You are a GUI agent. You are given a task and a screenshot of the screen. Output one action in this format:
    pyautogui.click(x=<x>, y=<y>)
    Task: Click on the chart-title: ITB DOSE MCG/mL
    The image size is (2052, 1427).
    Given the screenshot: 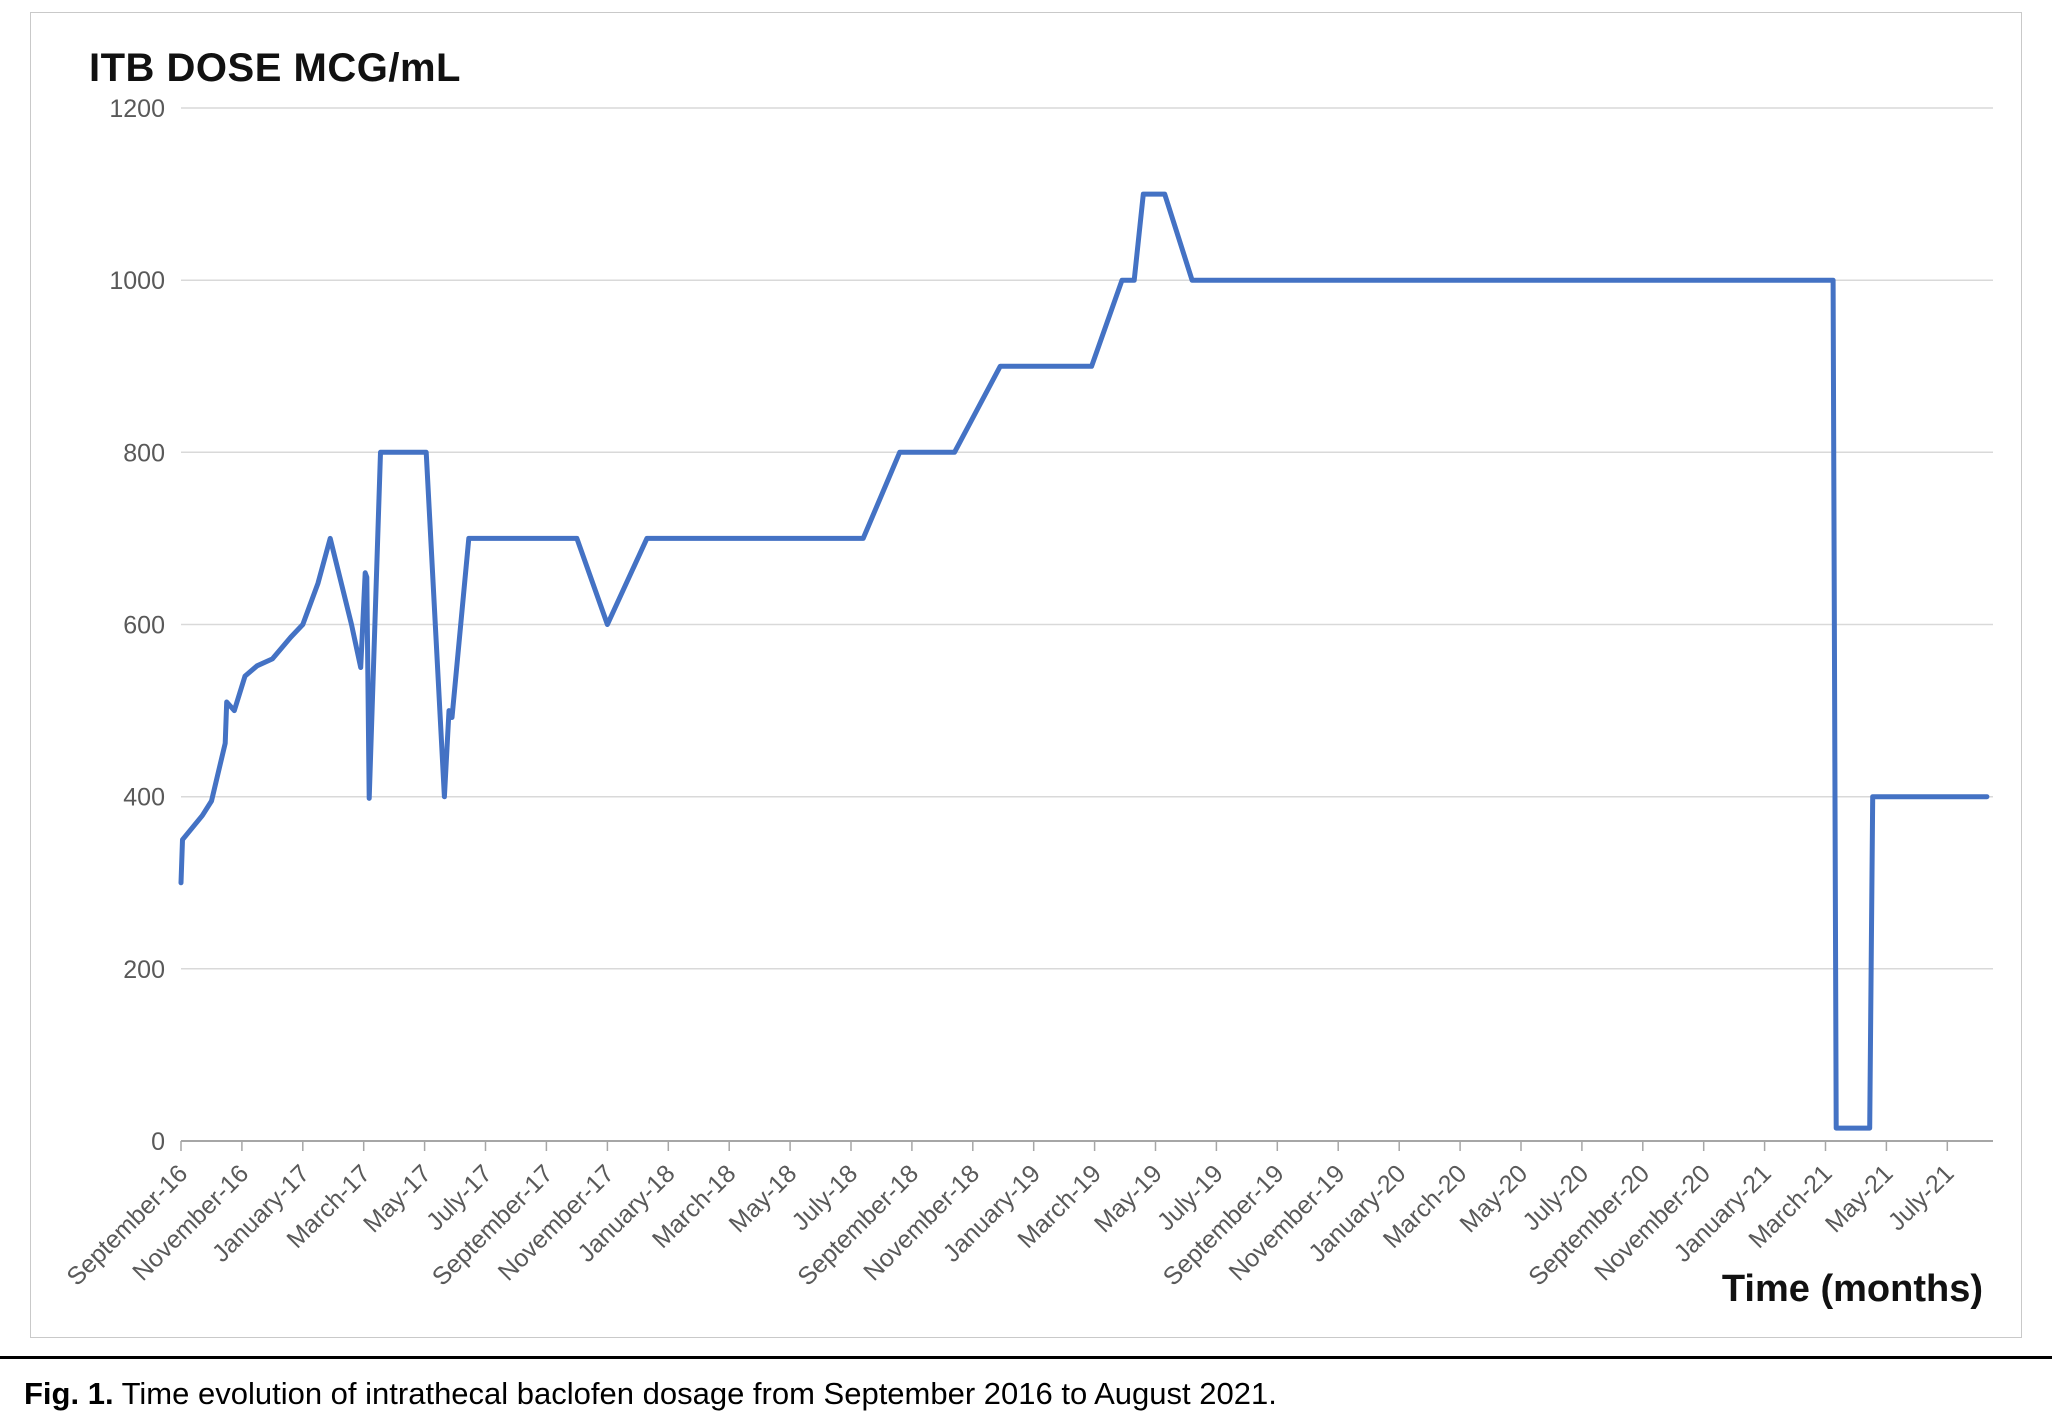 What is the action you would take?
    pyautogui.click(x=275, y=68)
    